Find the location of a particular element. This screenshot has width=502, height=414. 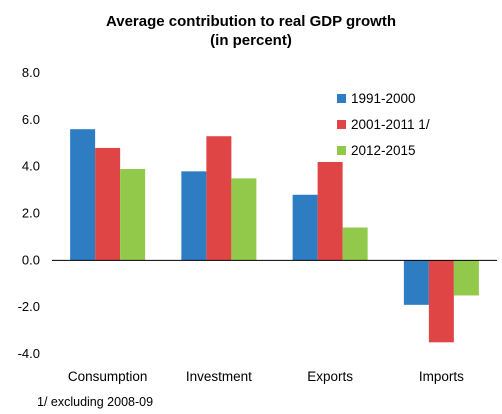

y-tick-label: -2.0 is located at coordinates (29, 306).